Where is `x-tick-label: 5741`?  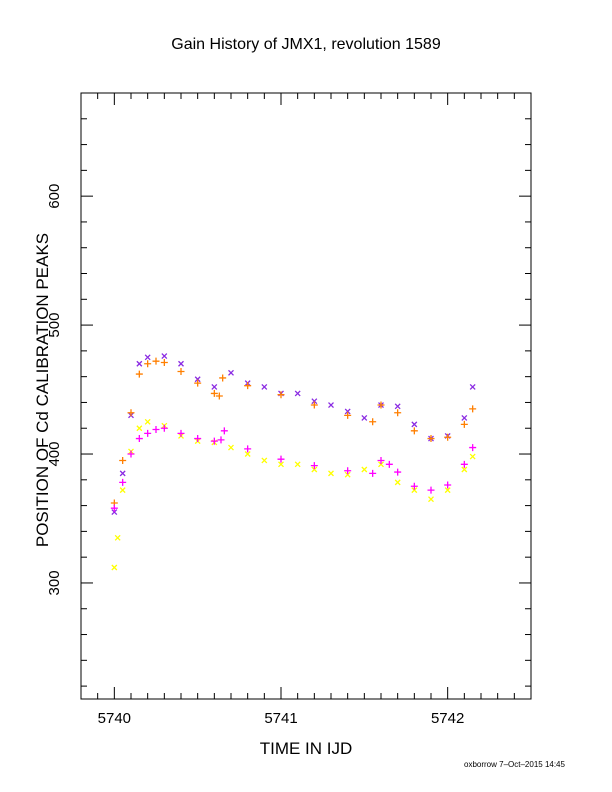
x-tick-label: 5741 is located at coordinates (280, 718).